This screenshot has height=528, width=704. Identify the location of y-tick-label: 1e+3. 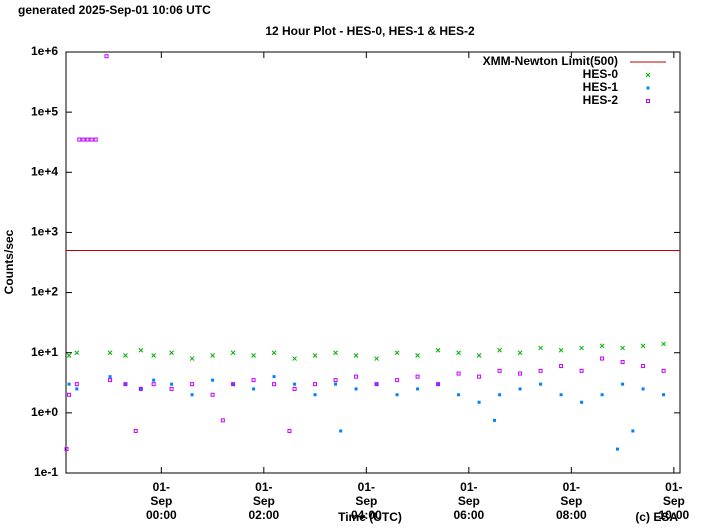
(44, 232).